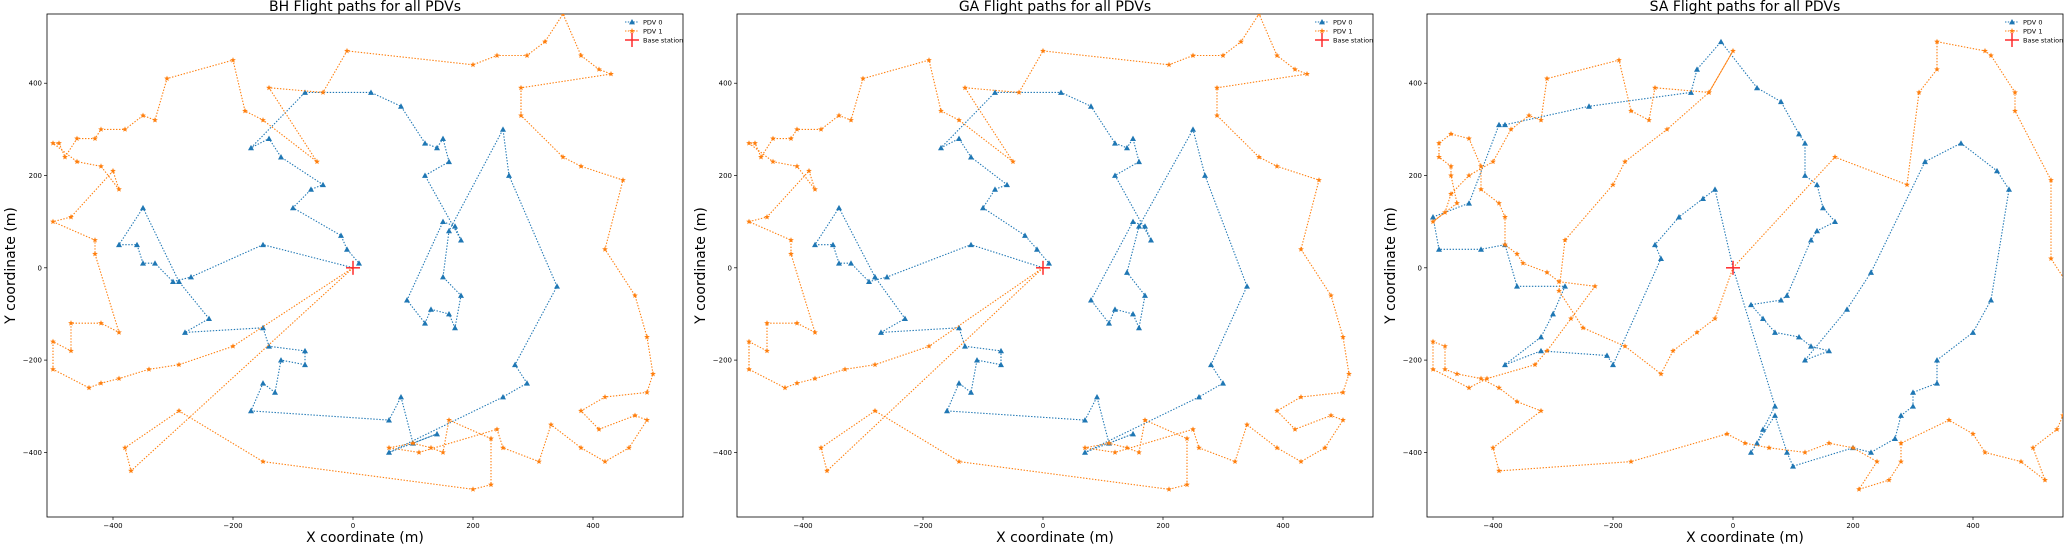 This screenshot has width=2072, height=549. What do you see at coordinates (722, 361) in the screenshot?
I see `y-tick-label: −200` at bounding box center [722, 361].